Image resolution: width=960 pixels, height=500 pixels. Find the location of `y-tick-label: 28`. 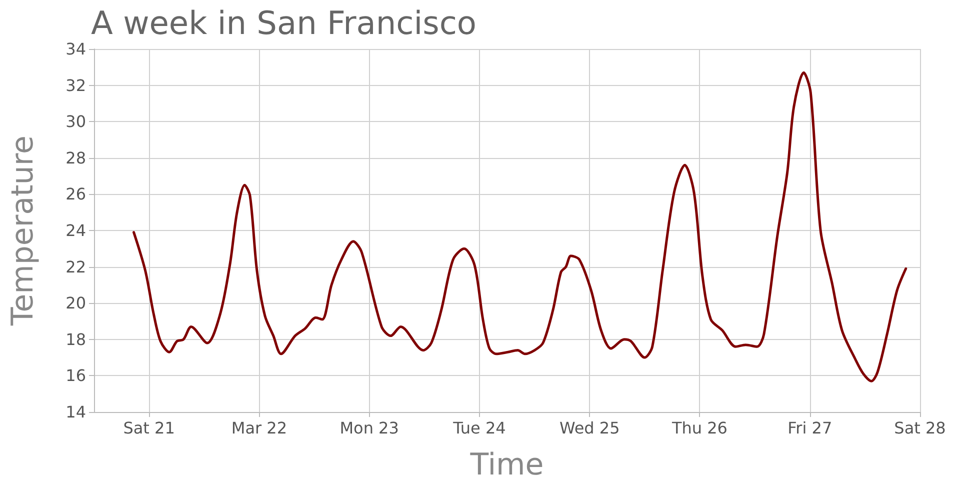

y-tick-label: 28 is located at coordinates (76, 158).